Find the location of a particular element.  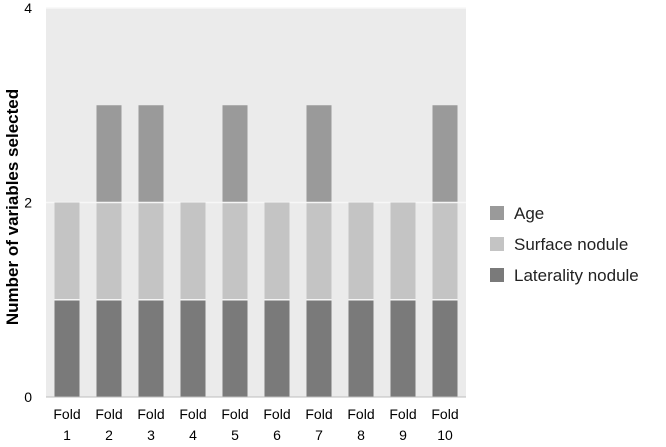

y-tick-label: 2 is located at coordinates (28, 203).